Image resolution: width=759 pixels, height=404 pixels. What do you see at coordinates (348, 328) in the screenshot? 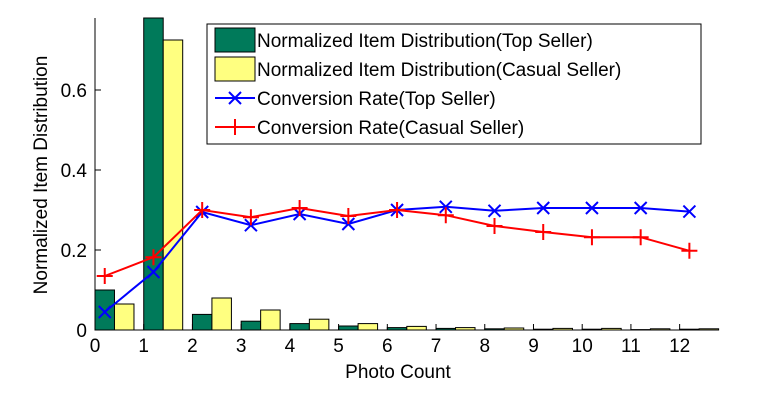
I see `bar-s0-x5` at bounding box center [348, 328].